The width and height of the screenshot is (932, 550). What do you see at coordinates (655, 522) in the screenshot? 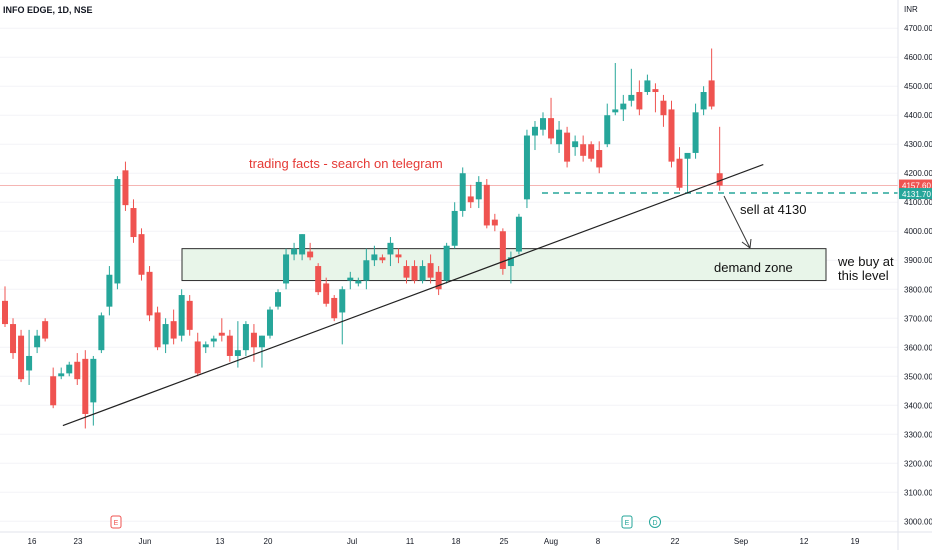
I see `event-marker: D` at bounding box center [655, 522].